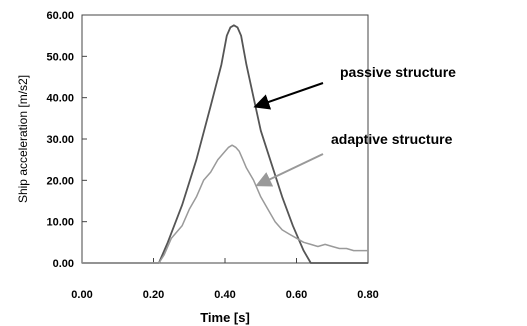 Image resolution: width=527 pixels, height=326 pixels. Describe the element at coordinates (153, 295) in the screenshot. I see `x-tick-label: 0.20` at that location.